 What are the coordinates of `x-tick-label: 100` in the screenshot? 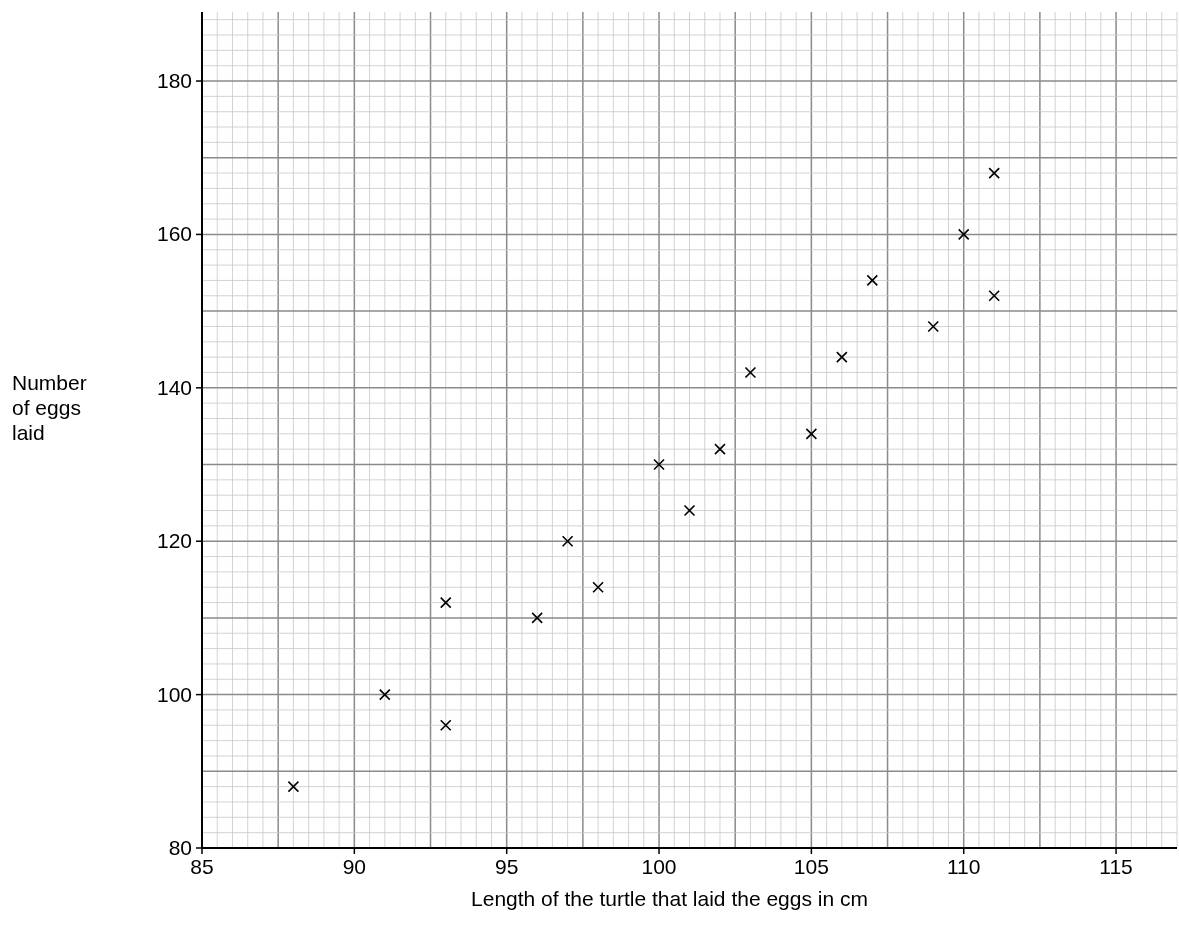 It's located at (659, 866).